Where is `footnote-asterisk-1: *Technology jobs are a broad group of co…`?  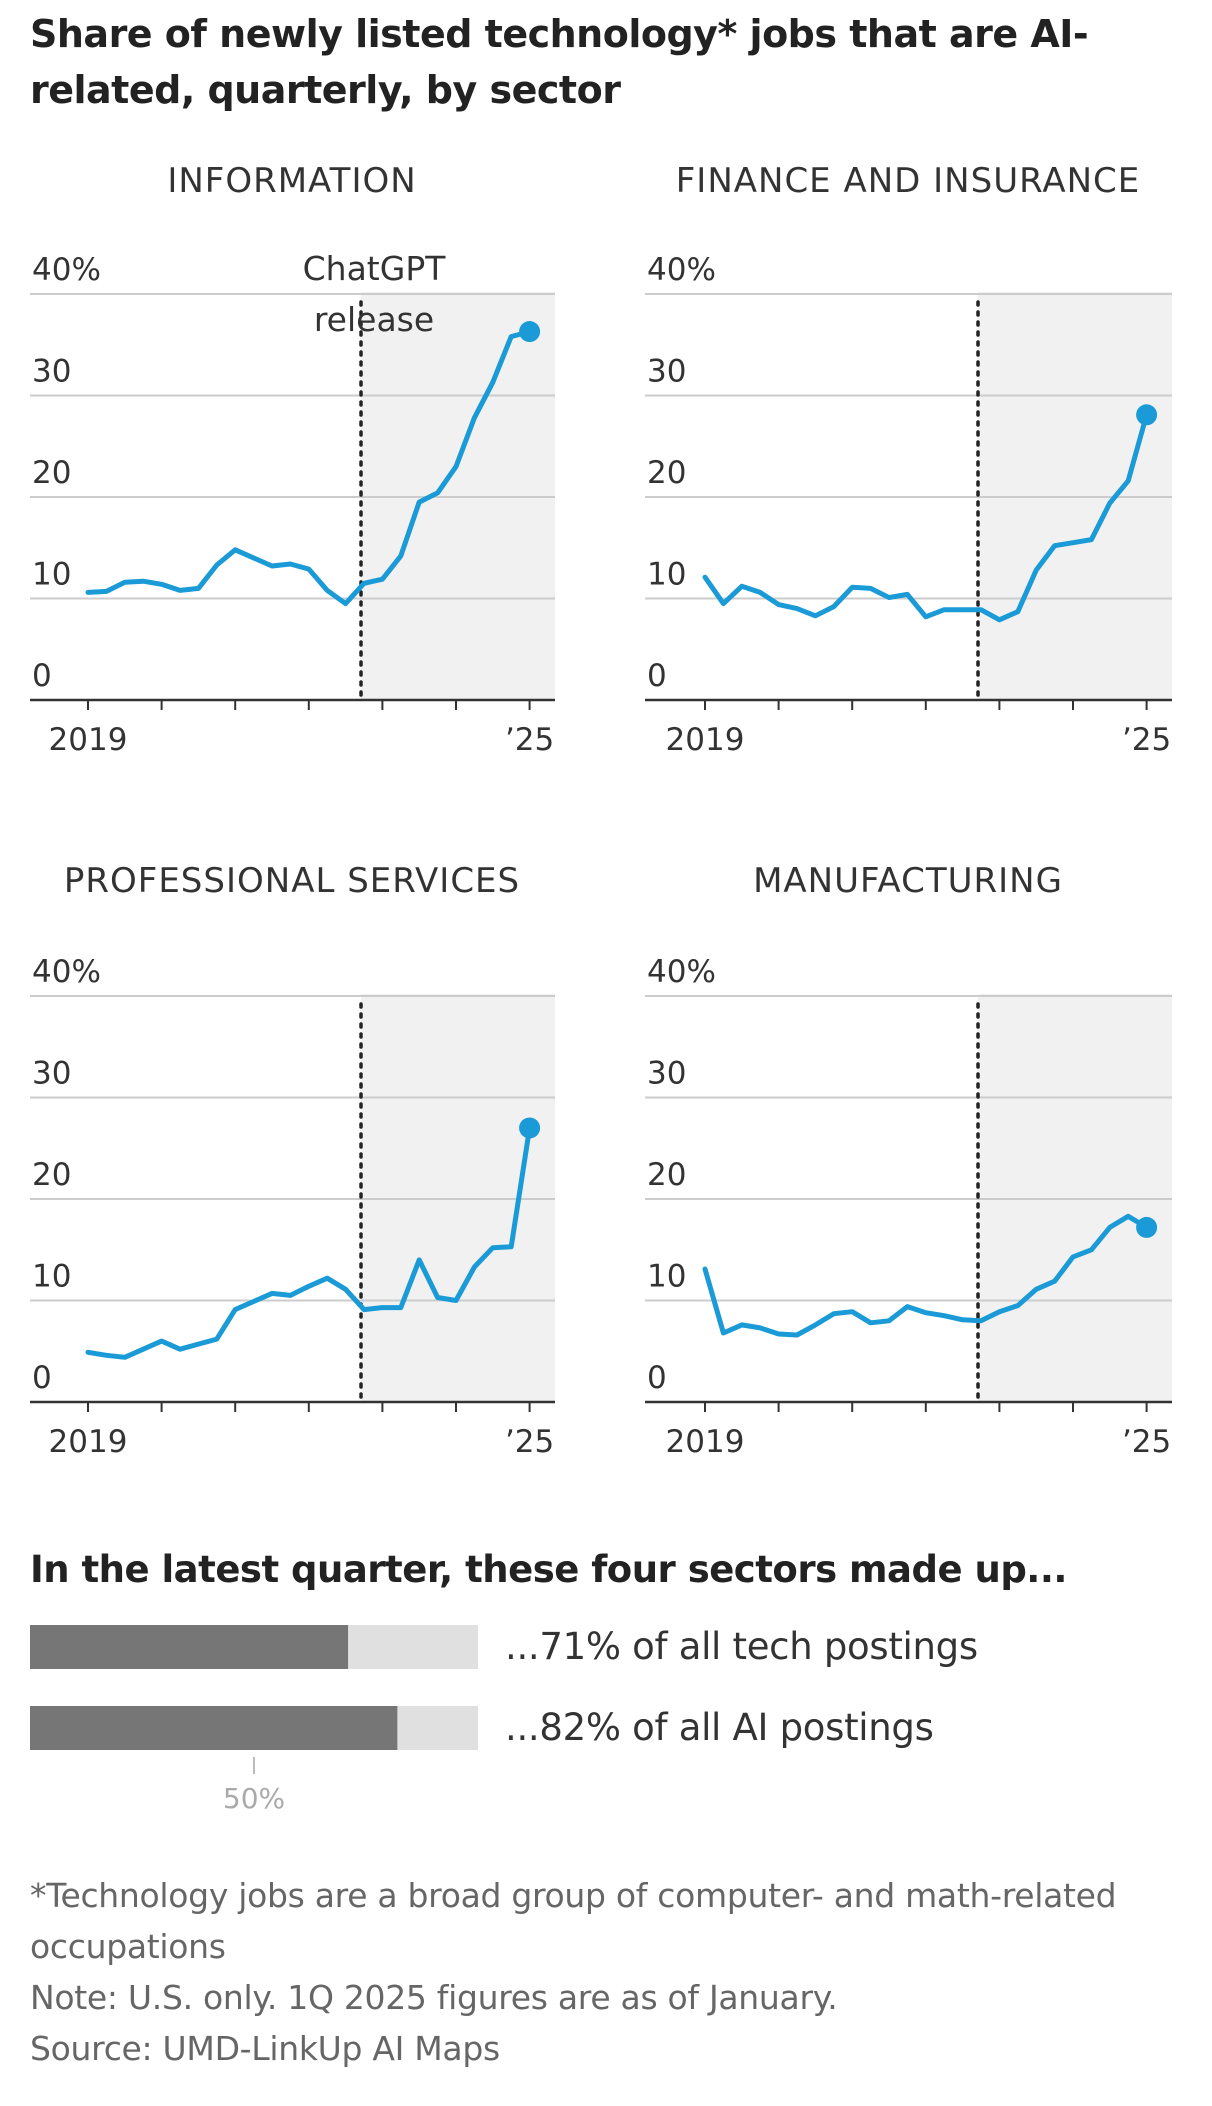 footnote-asterisk-1: *Technology jobs are a broad group of co… is located at coordinates (573, 1895).